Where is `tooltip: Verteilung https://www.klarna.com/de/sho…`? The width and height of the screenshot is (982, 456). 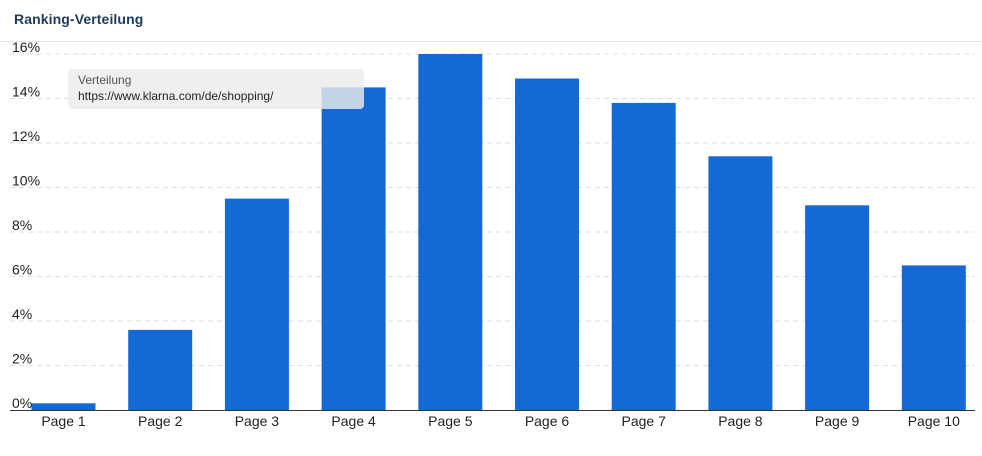 tooltip: Verteilung https://www.klarna.com/de/sho… is located at coordinates (216, 89).